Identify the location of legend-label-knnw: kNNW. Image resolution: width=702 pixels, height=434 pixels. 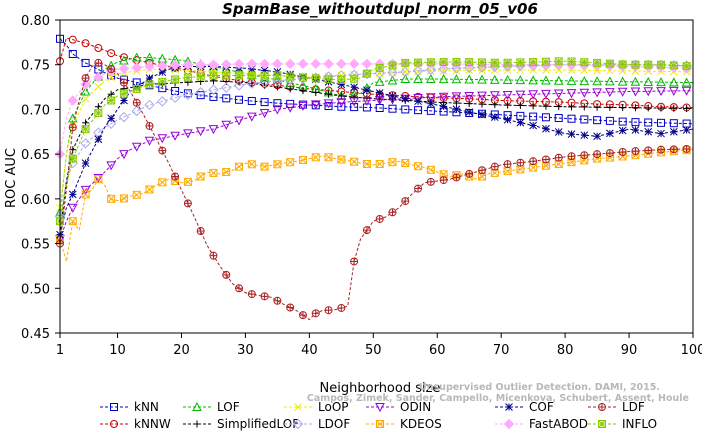
(152, 424).